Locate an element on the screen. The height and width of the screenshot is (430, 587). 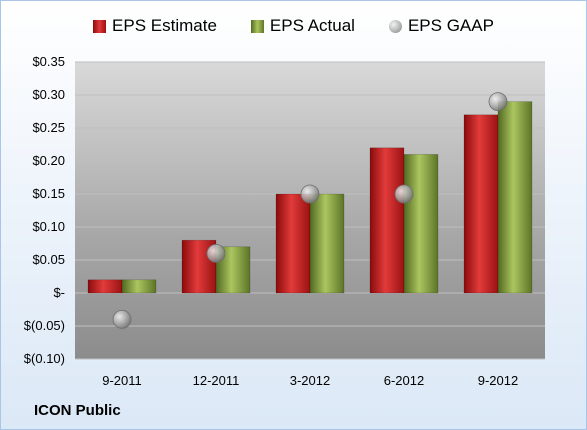
y-tick-label: $(0.05) is located at coordinates (44, 325).